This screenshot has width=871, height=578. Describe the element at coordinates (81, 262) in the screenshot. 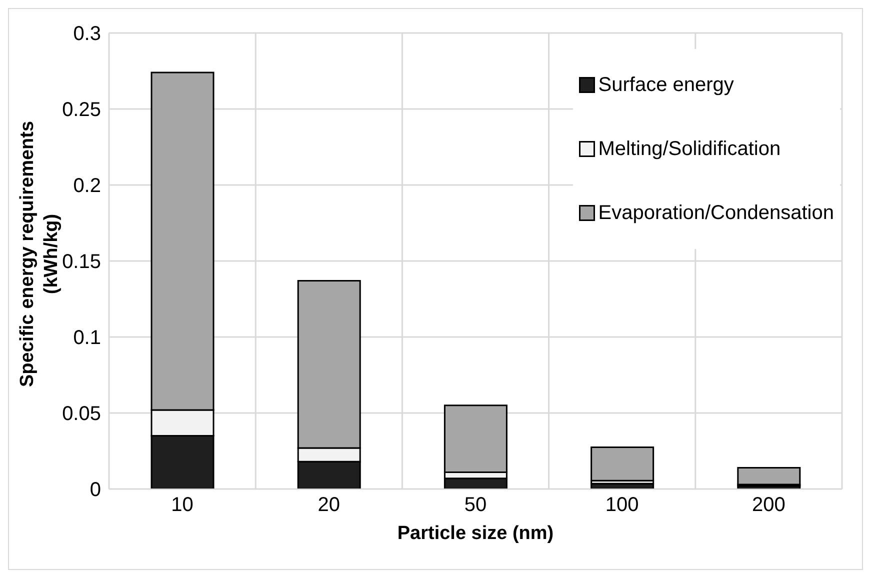

I see `y-tick-label: 0.15` at that location.